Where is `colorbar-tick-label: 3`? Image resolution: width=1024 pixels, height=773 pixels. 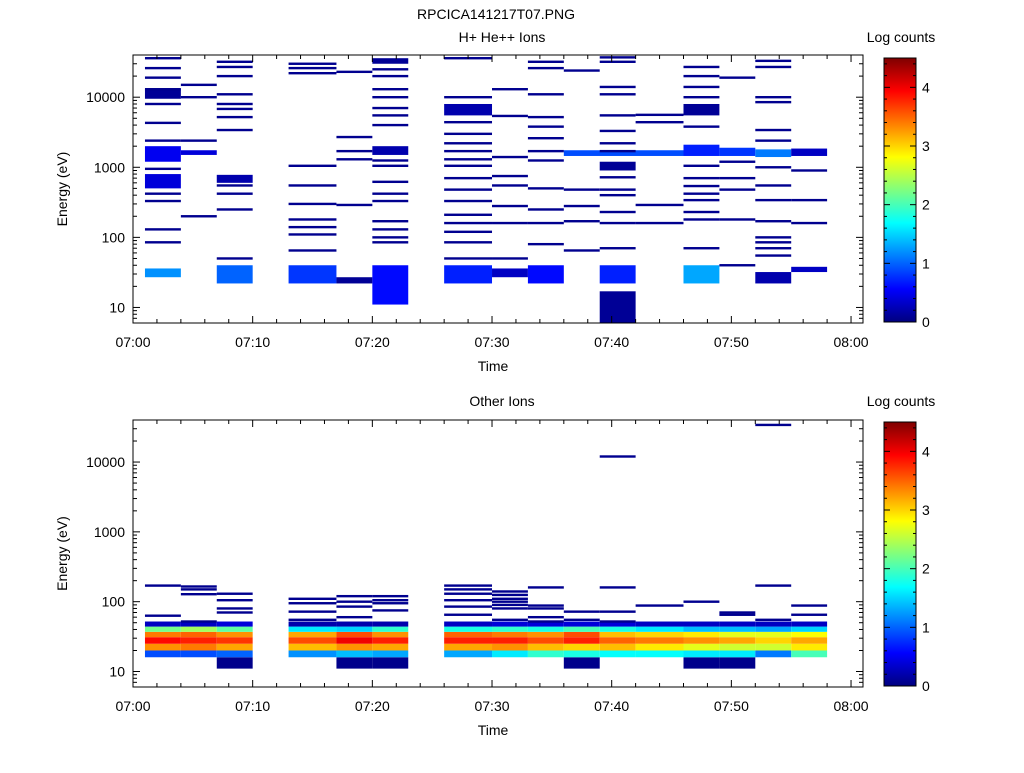
colorbar-tick-label: 3 is located at coordinates (926, 510).